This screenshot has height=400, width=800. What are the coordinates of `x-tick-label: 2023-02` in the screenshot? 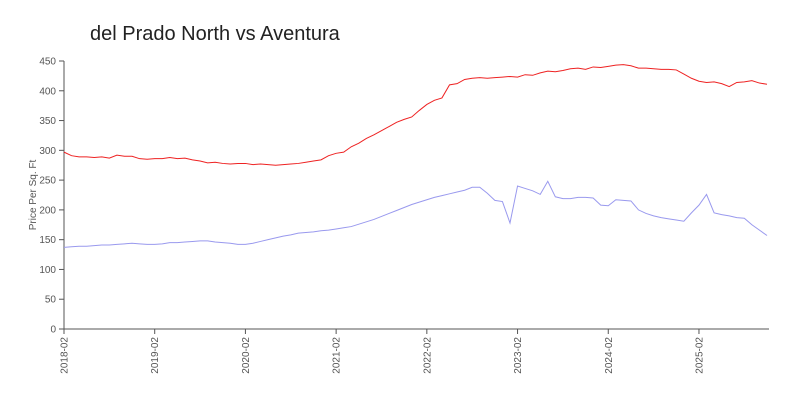 It's located at (518, 355).